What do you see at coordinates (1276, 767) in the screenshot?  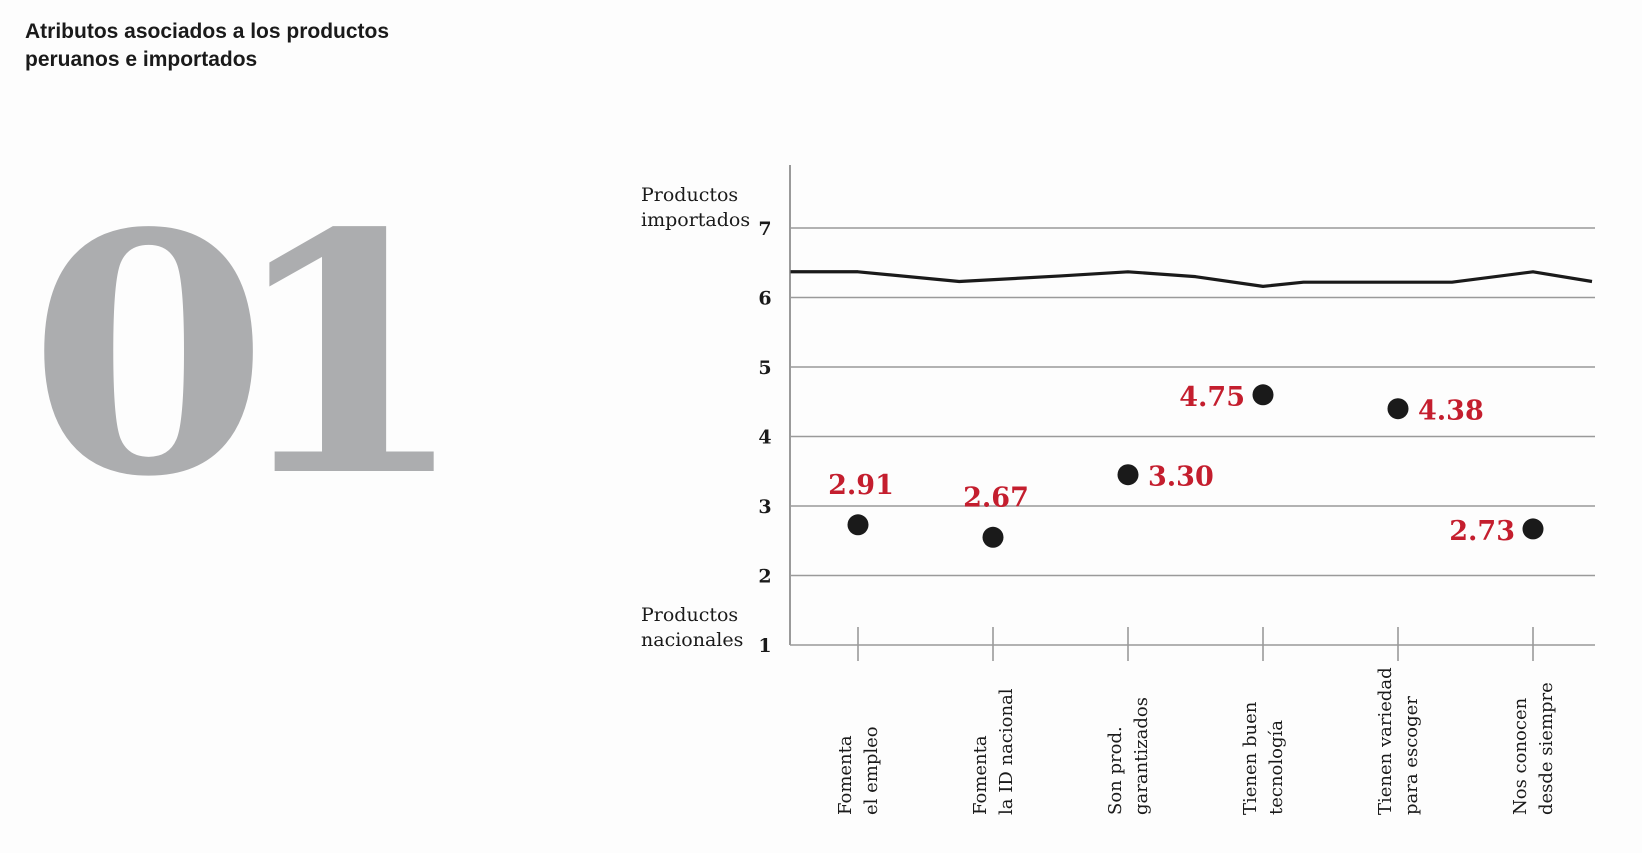 I see `category-label-4-line-2: tecnología` at bounding box center [1276, 767].